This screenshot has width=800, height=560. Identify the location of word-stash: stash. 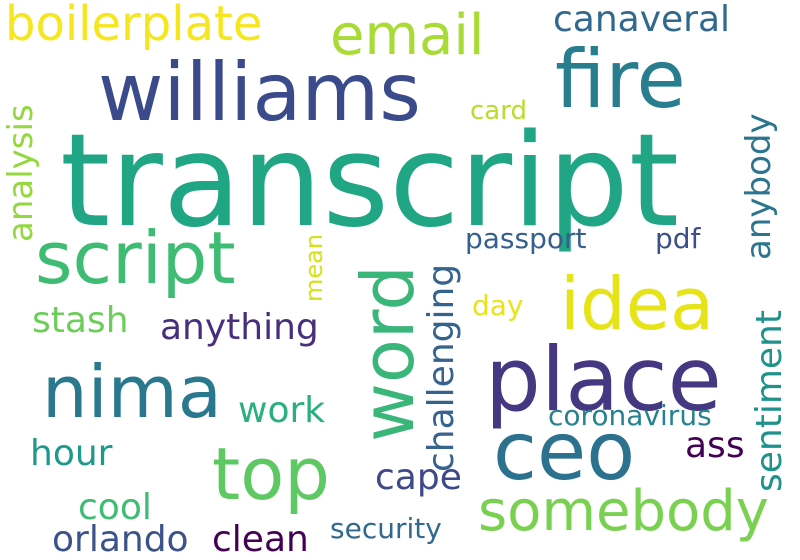
(80, 320).